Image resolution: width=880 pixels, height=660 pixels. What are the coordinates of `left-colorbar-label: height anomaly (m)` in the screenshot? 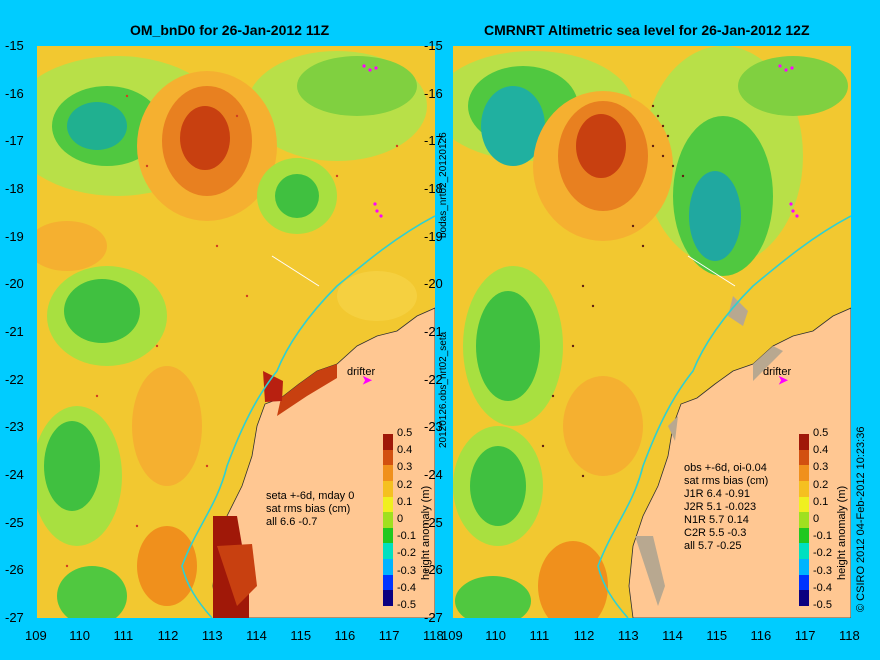 It's located at (426, 532).